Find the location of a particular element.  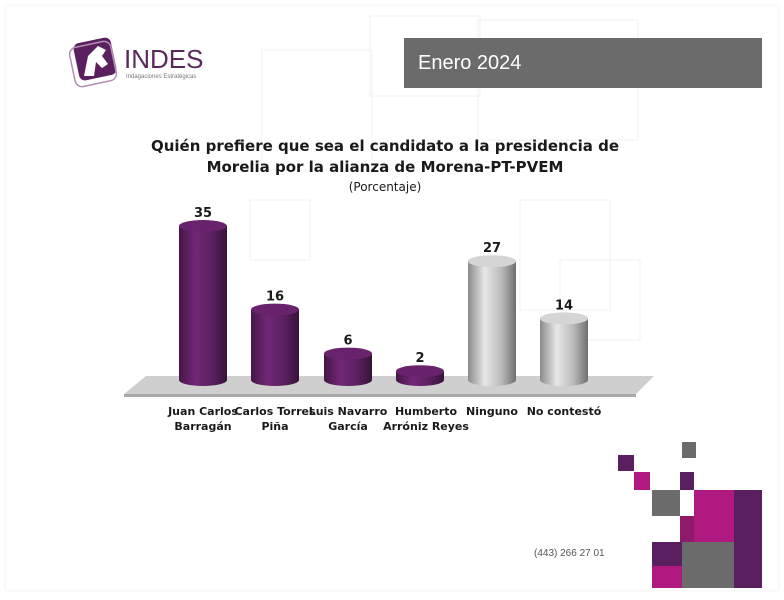

category-label-0: Juan Carlos Barragán is located at coordinates (203, 419).